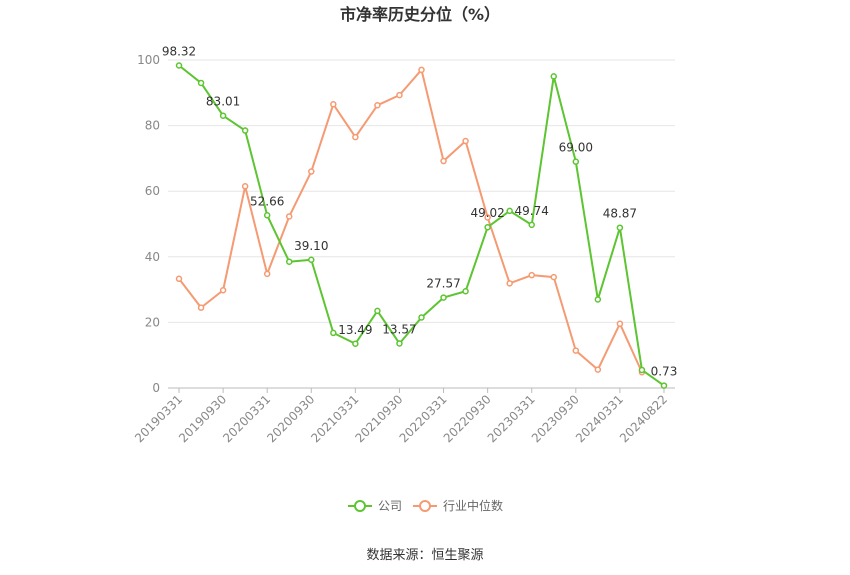 This screenshot has height=575, width=850. Describe the element at coordinates (487, 213) in the screenshot. I see `data-label: 49.02` at that location.